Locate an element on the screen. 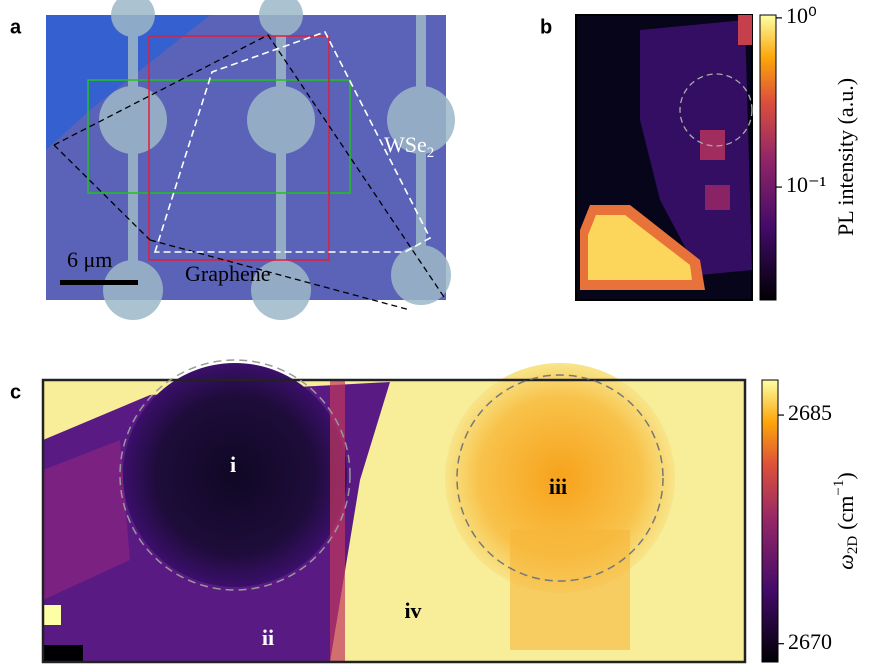  unit: (cm is located at coordinates (845, 513).